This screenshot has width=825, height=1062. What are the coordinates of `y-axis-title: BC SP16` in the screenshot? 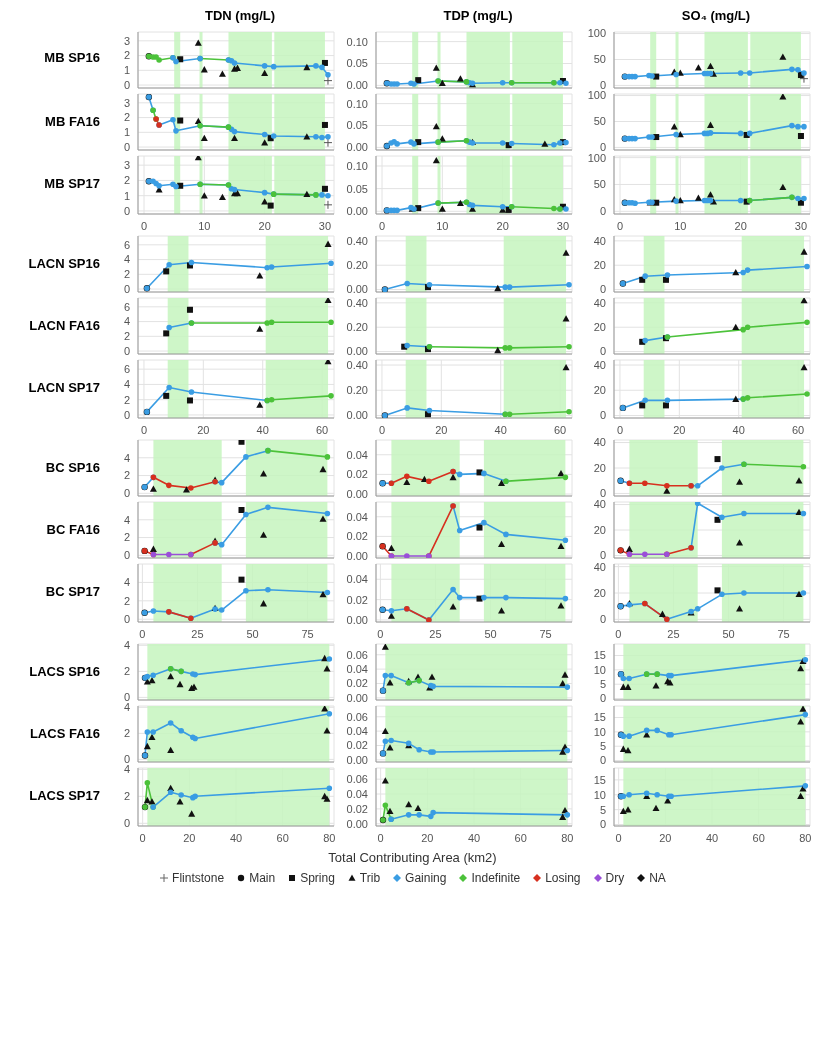 It's located at (72, 467).